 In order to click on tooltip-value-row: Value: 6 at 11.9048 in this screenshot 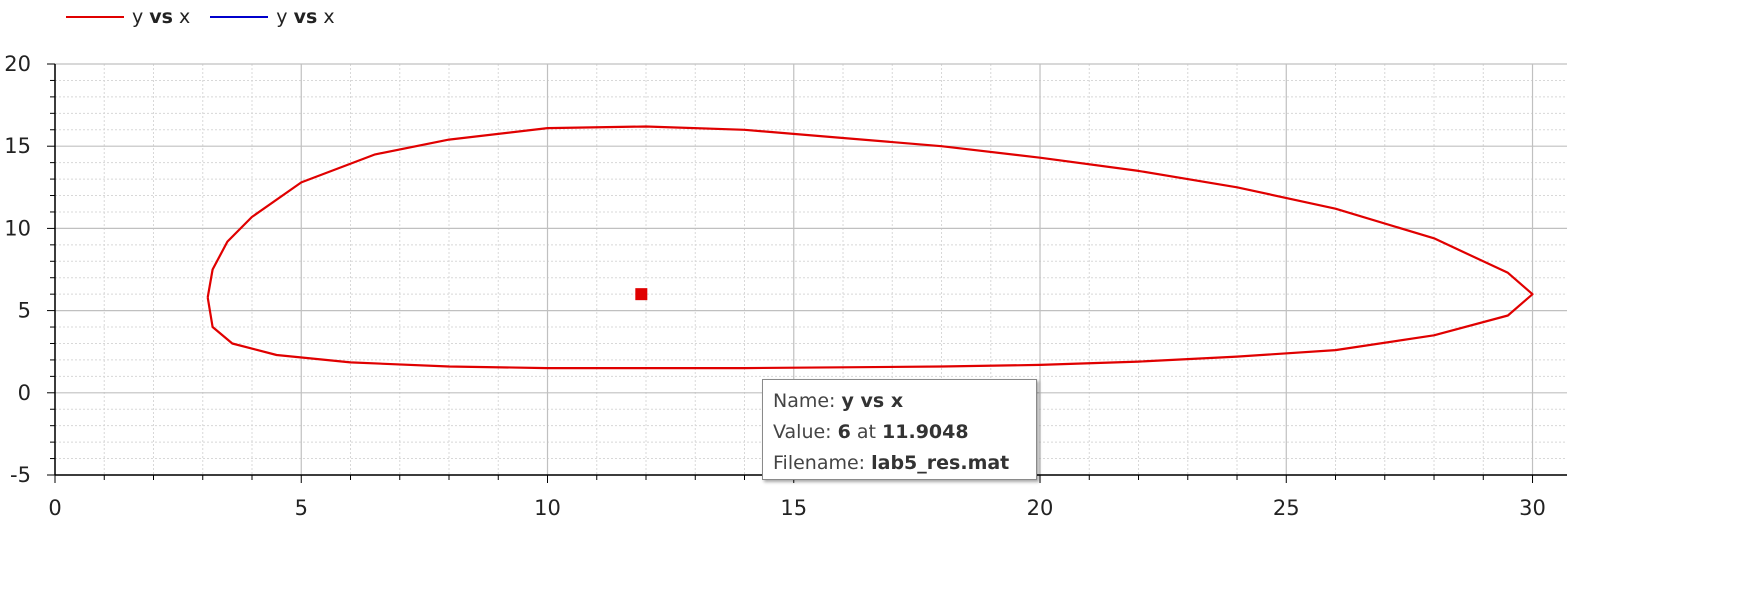, I will do `click(899, 432)`.